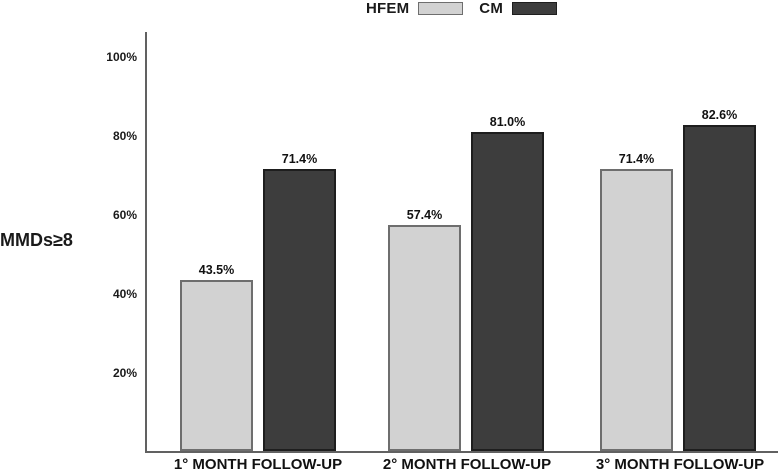 The width and height of the screenshot is (778, 475). Describe the element at coordinates (387, 8) in the screenshot. I see `legend-label-hfem: HFEM` at that location.